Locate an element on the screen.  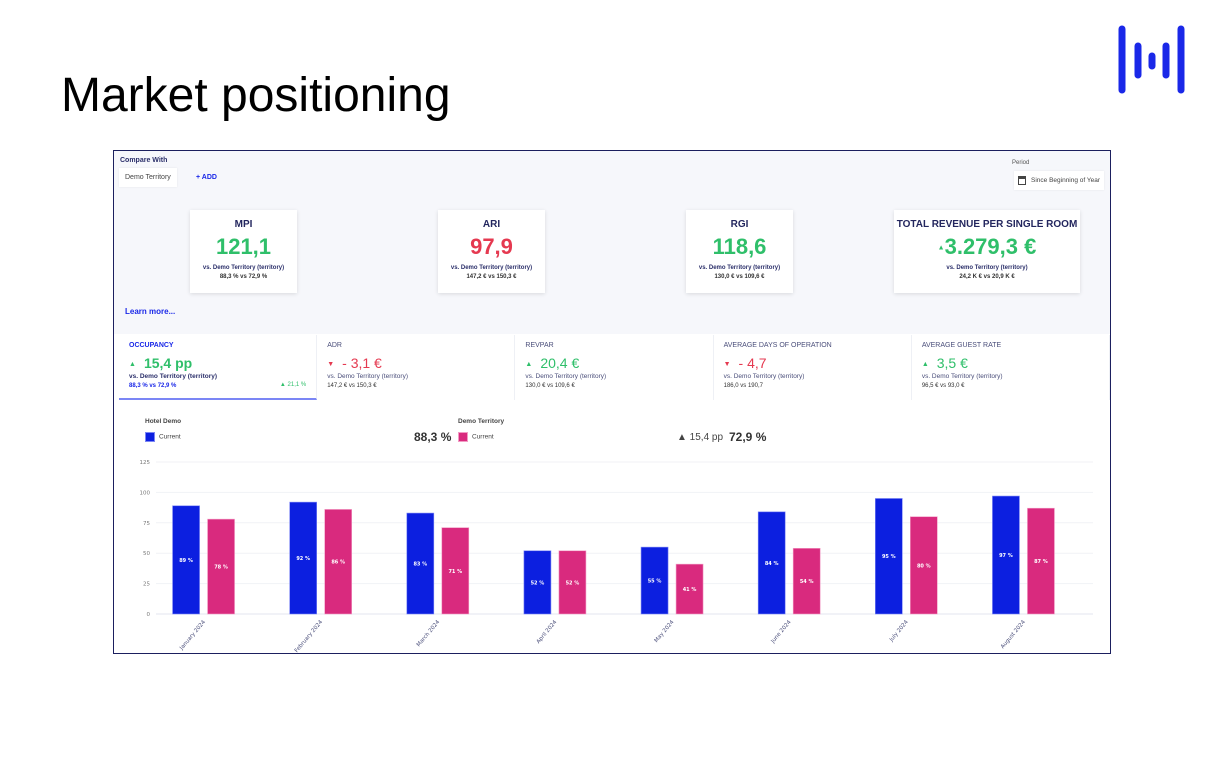
x-tick-label: April 2024 is located at coordinates (547, 632).